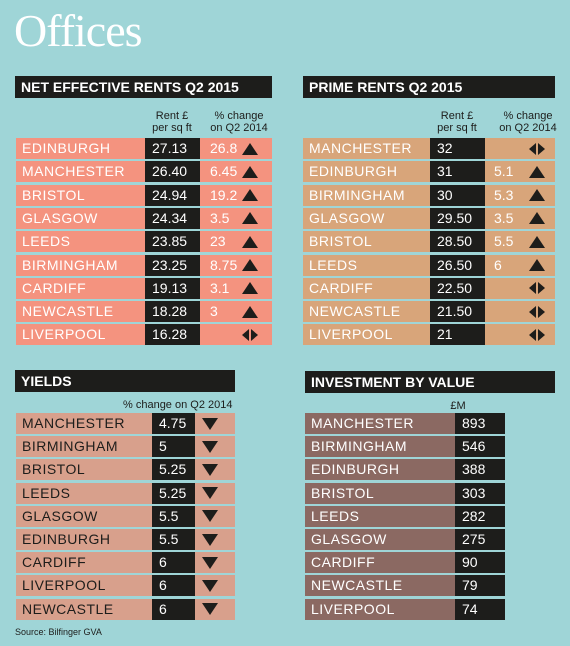 The width and height of the screenshot is (570, 646). Describe the element at coordinates (143, 87) in the screenshot. I see `section-header: NET EFFECTIVE RENTS Q2 2015` at that location.